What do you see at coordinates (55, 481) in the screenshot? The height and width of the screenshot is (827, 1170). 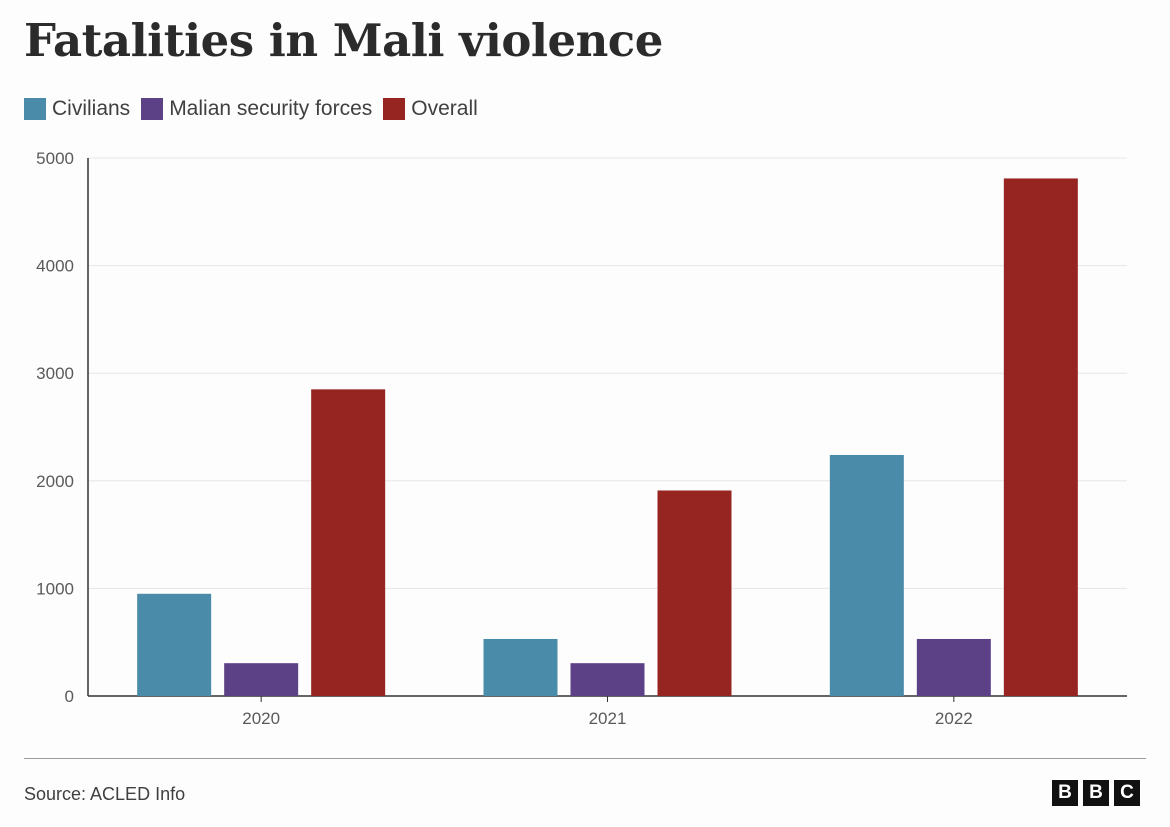 I see `y-tick-label: 2000` at bounding box center [55, 481].